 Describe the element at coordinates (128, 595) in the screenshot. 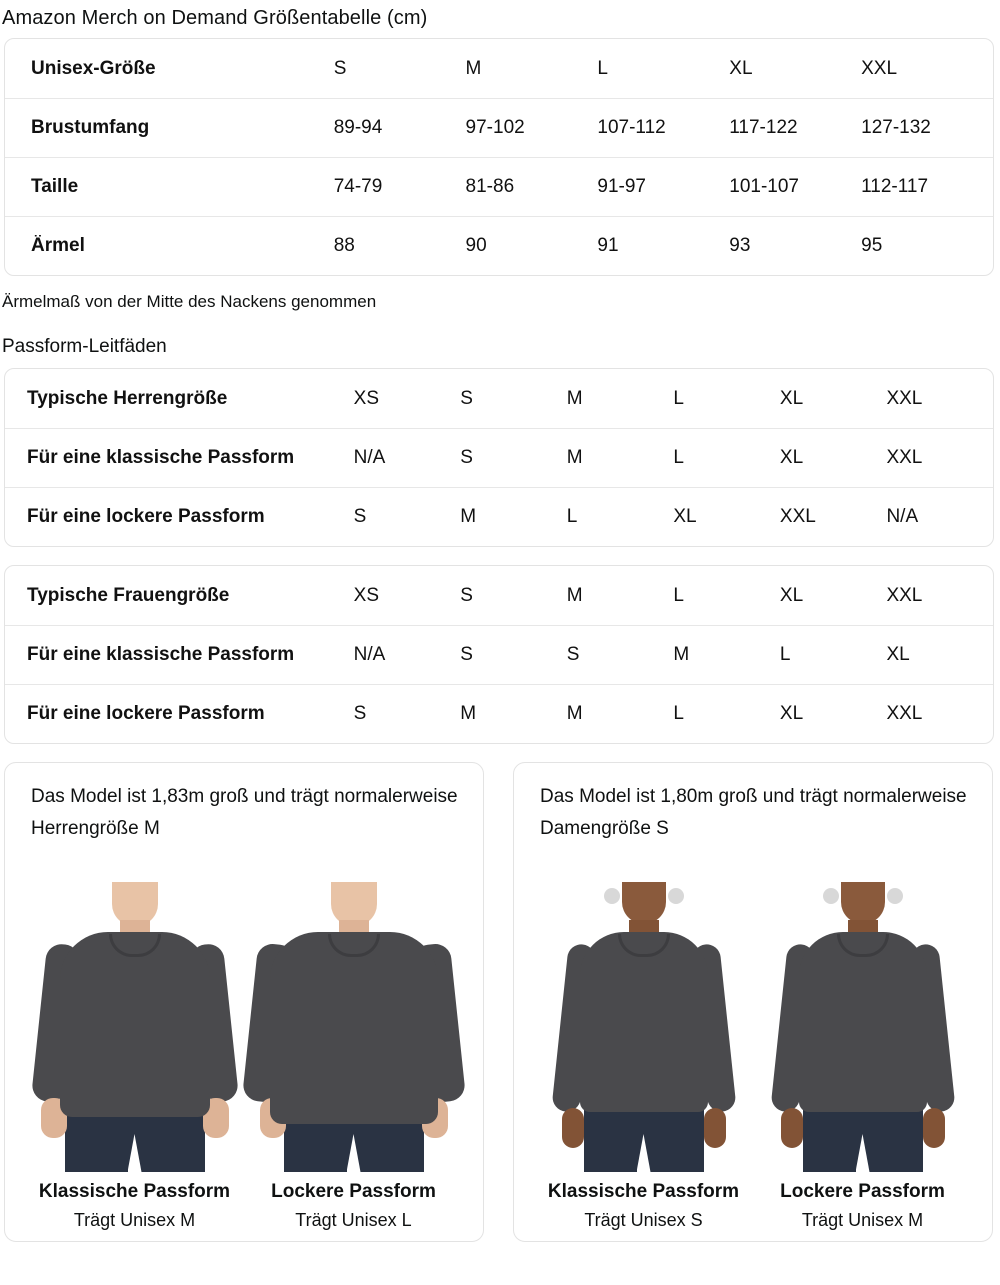

I see `header-label: Typische Frauengröße` at that location.